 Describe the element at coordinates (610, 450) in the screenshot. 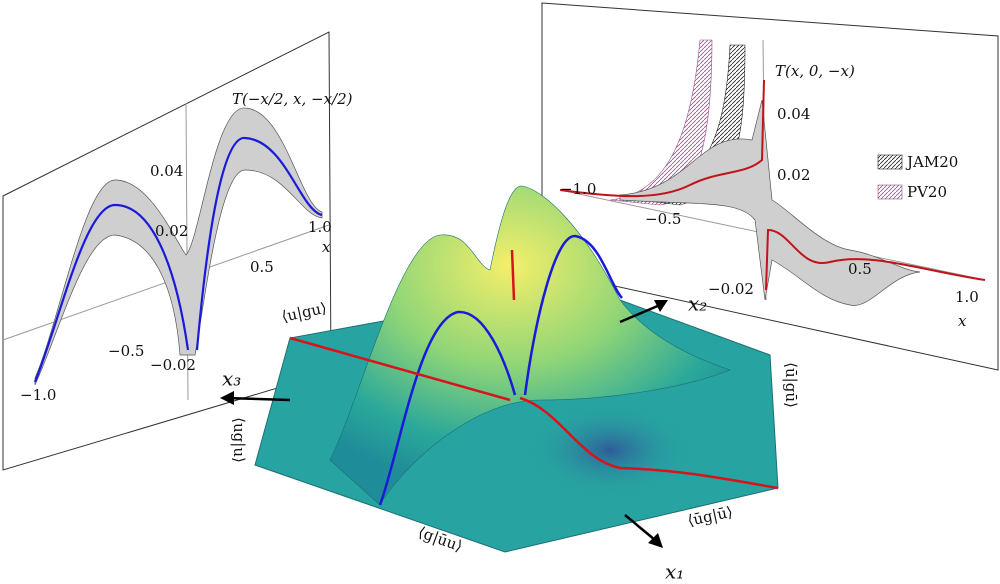

I see `surface-dip` at that location.